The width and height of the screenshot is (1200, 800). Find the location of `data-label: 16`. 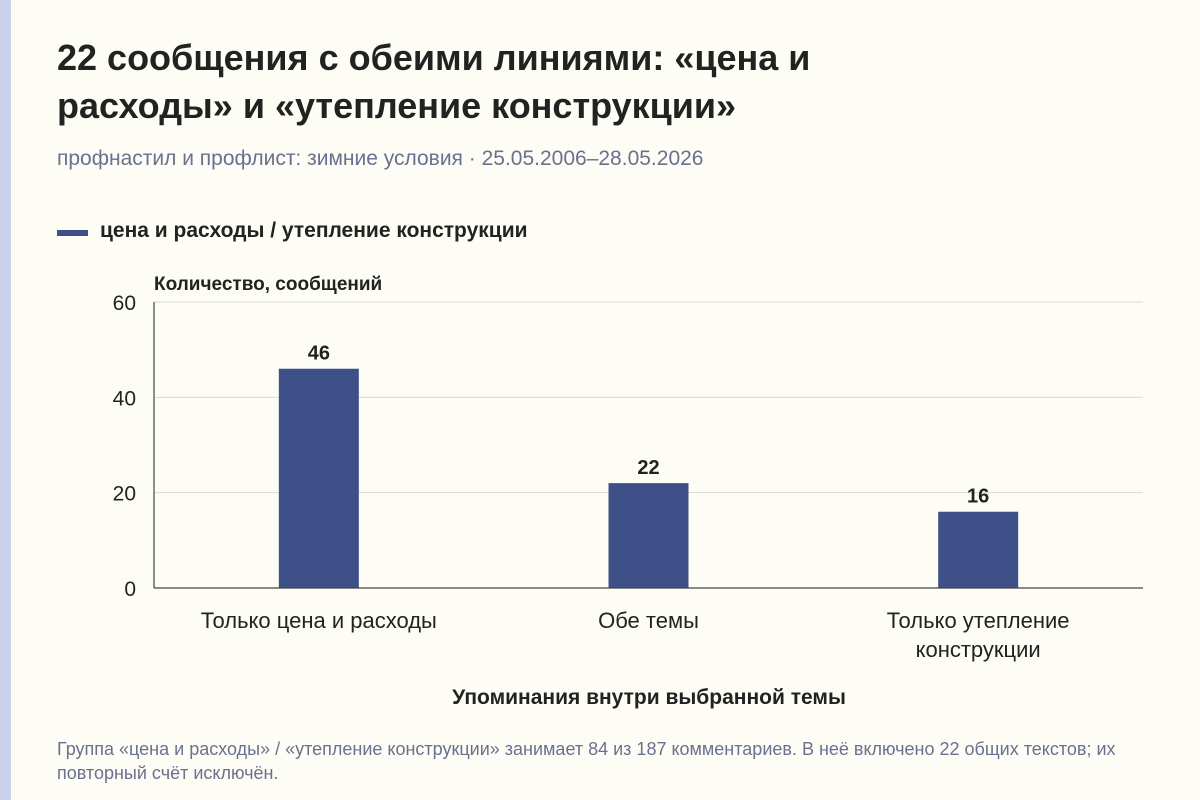

data-label: 16 is located at coordinates (978, 497).